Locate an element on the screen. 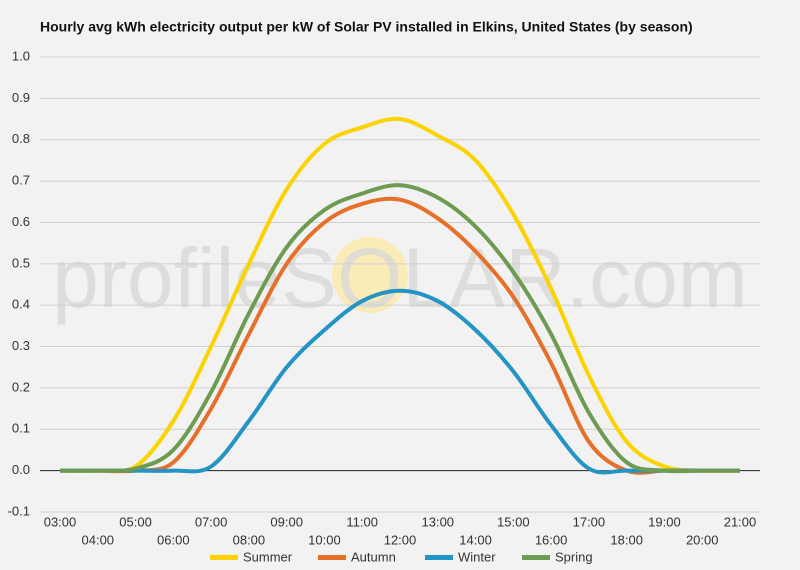 The height and width of the screenshot is (570, 800). y-tick-label: 0.0 is located at coordinates (21, 469).